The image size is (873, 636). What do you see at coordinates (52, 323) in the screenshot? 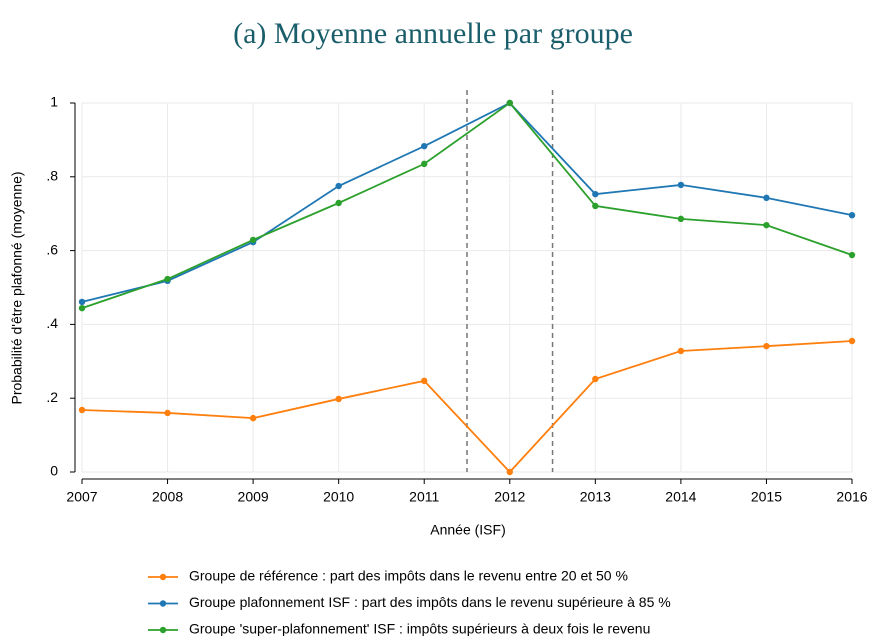
I see `y-tick-label: .4` at bounding box center [52, 323].